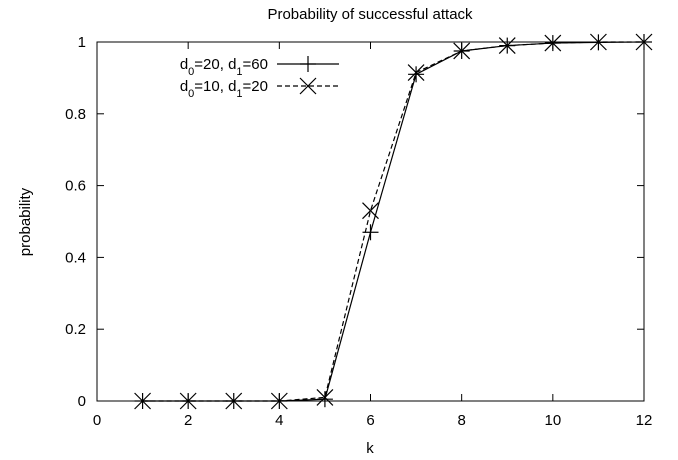 The image size is (678, 460). Describe the element at coordinates (279, 420) in the screenshot. I see `x-tick-label: 4` at that location.